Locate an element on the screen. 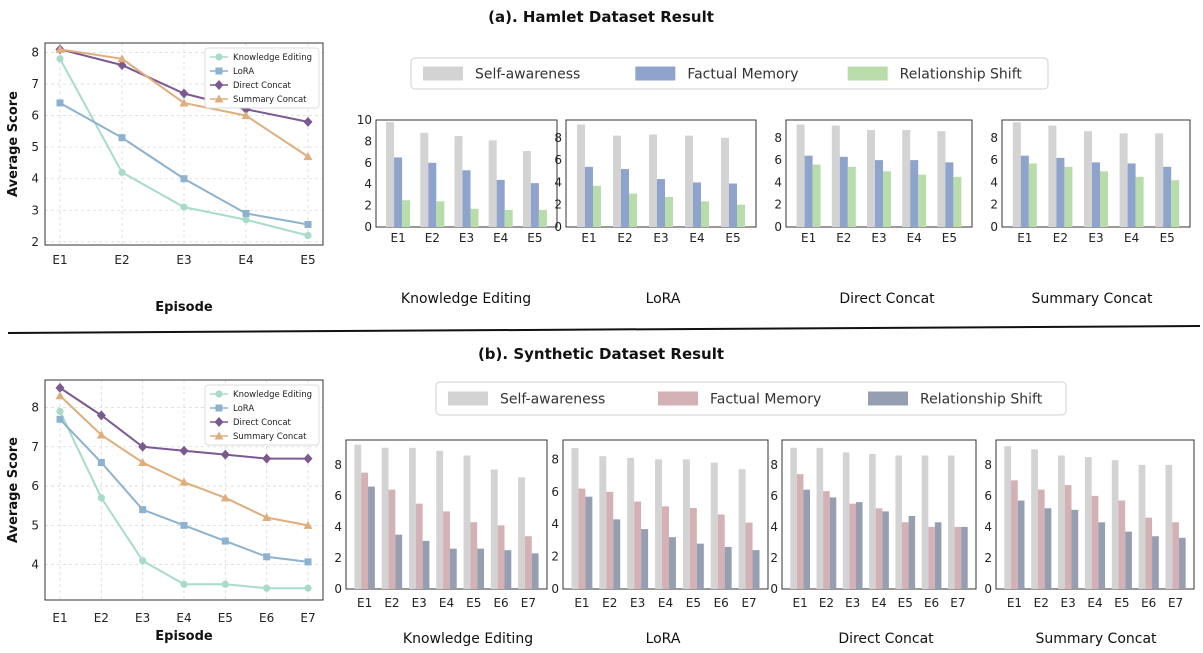 This screenshot has height=653, width=1203. y-axis-title: Average Score is located at coordinates (13, 144).